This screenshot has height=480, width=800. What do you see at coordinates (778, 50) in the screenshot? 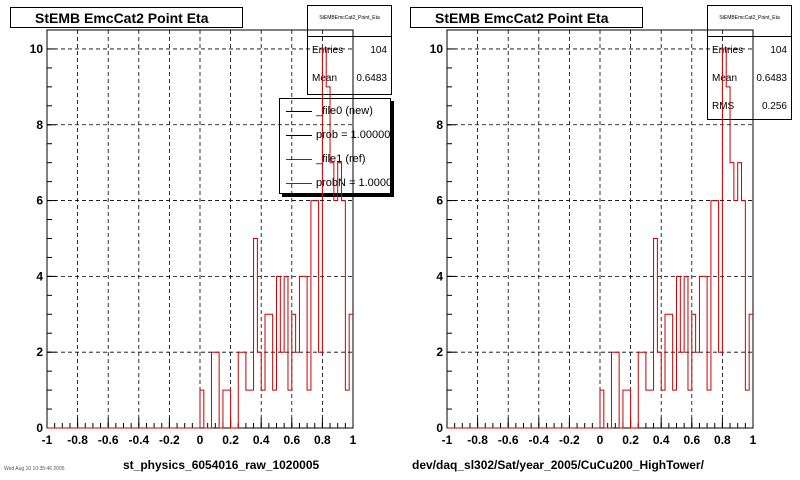
I see `right-stats-entries-value: 104` at bounding box center [778, 50].